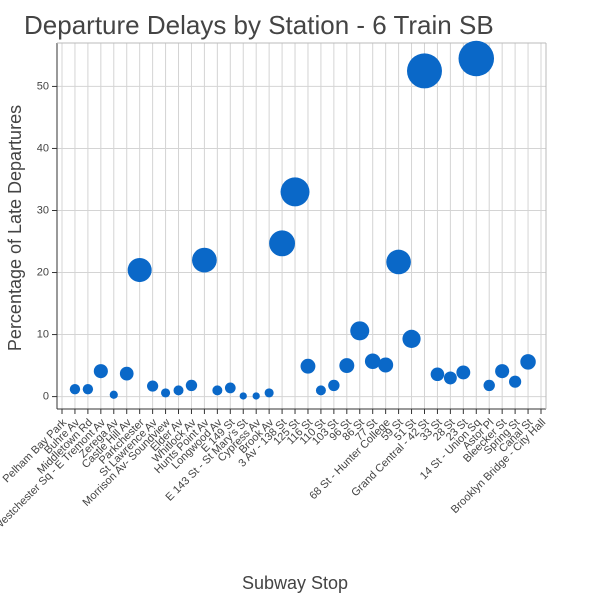 Image resolution: width=600 pixels, height=600 pixels. Describe the element at coordinates (43, 210) in the screenshot. I see `y-tick-label: 30` at that location.